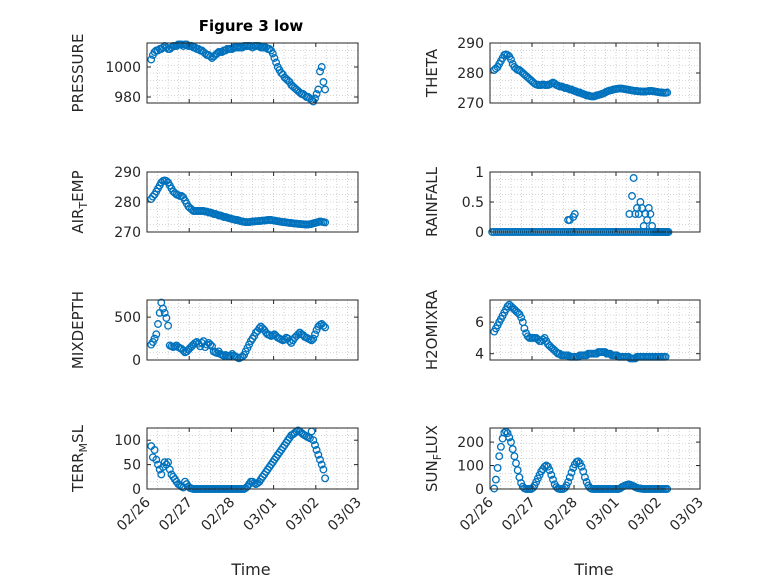 The image size is (778, 583). I want to click on panel-pressure: 980 1000 PRESSURE, so click(214, 73).